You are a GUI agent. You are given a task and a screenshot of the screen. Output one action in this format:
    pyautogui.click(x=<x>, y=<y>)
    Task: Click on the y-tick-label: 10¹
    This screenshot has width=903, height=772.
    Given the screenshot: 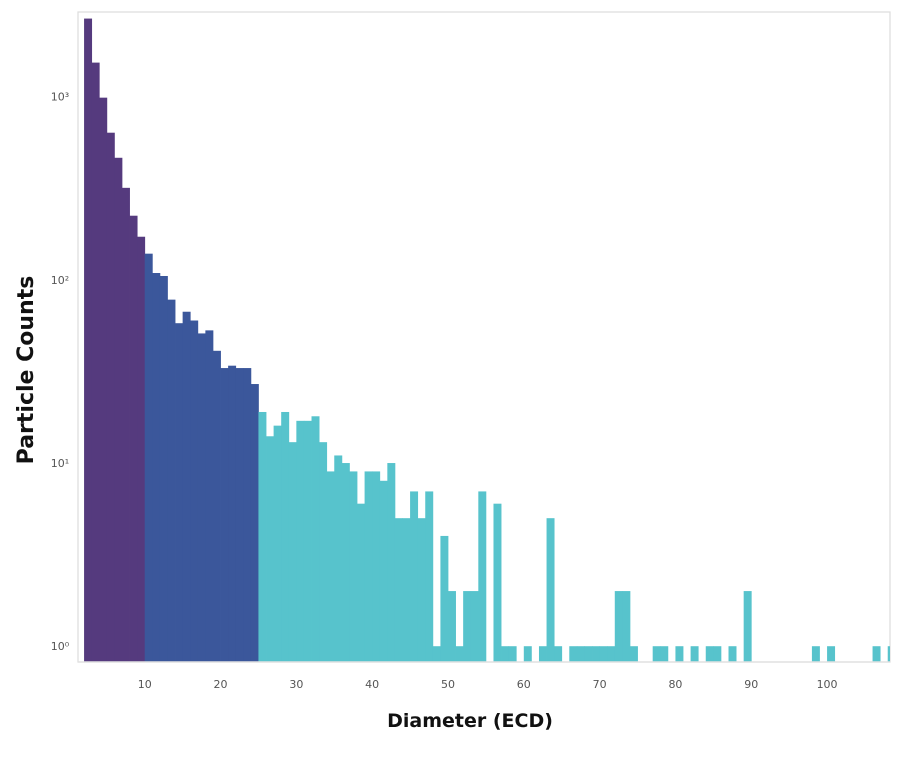 What is the action you would take?
    pyautogui.click(x=60, y=463)
    